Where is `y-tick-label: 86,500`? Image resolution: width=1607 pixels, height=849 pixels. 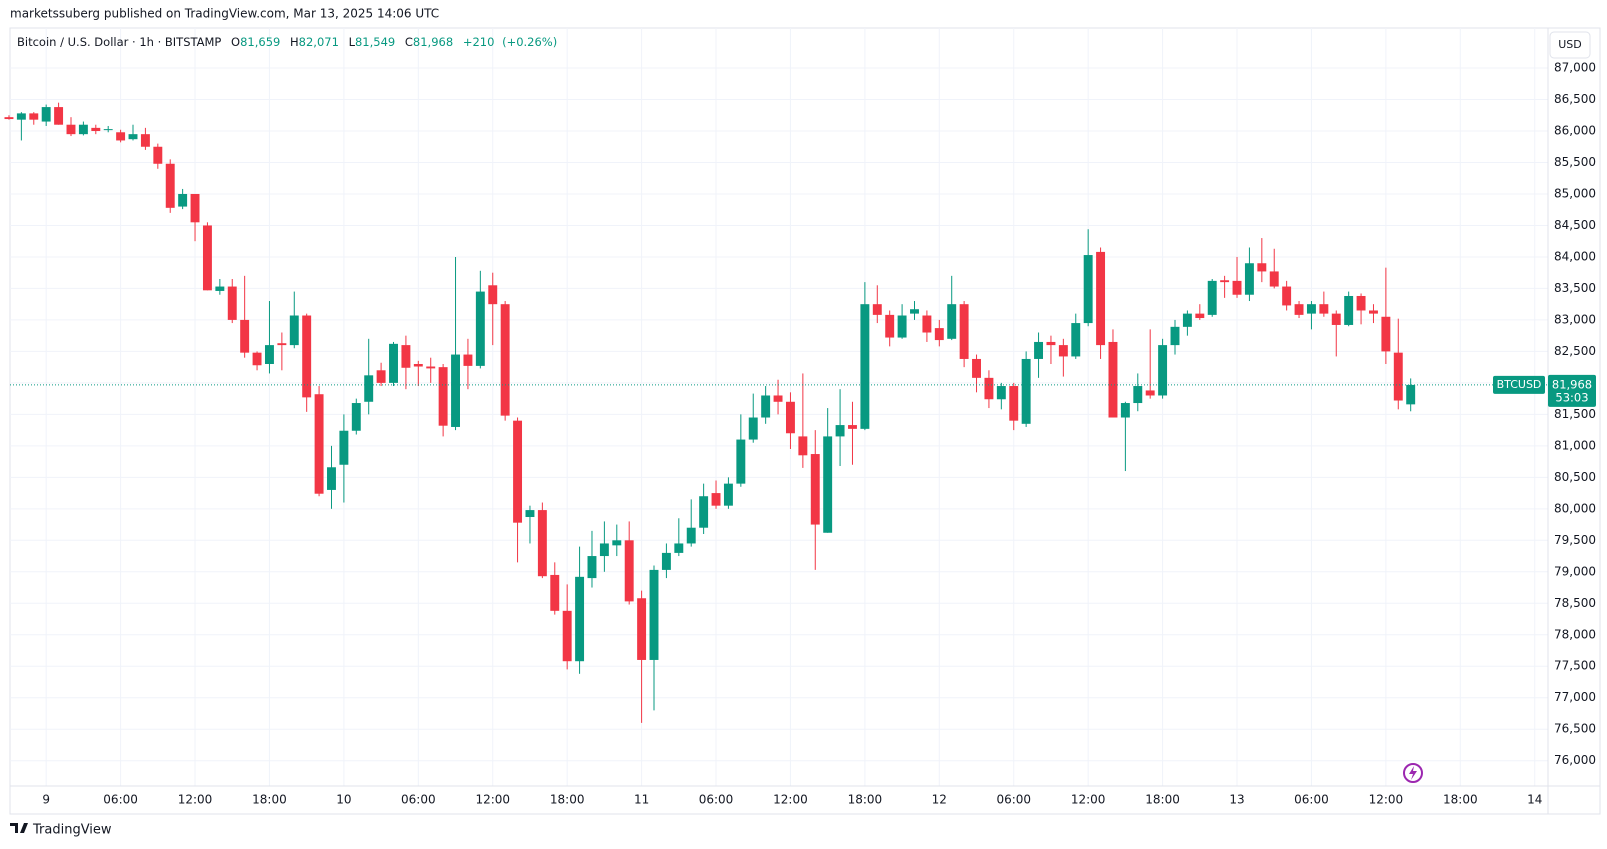
y-tick-label: 86,500 is located at coordinates (1575, 99).